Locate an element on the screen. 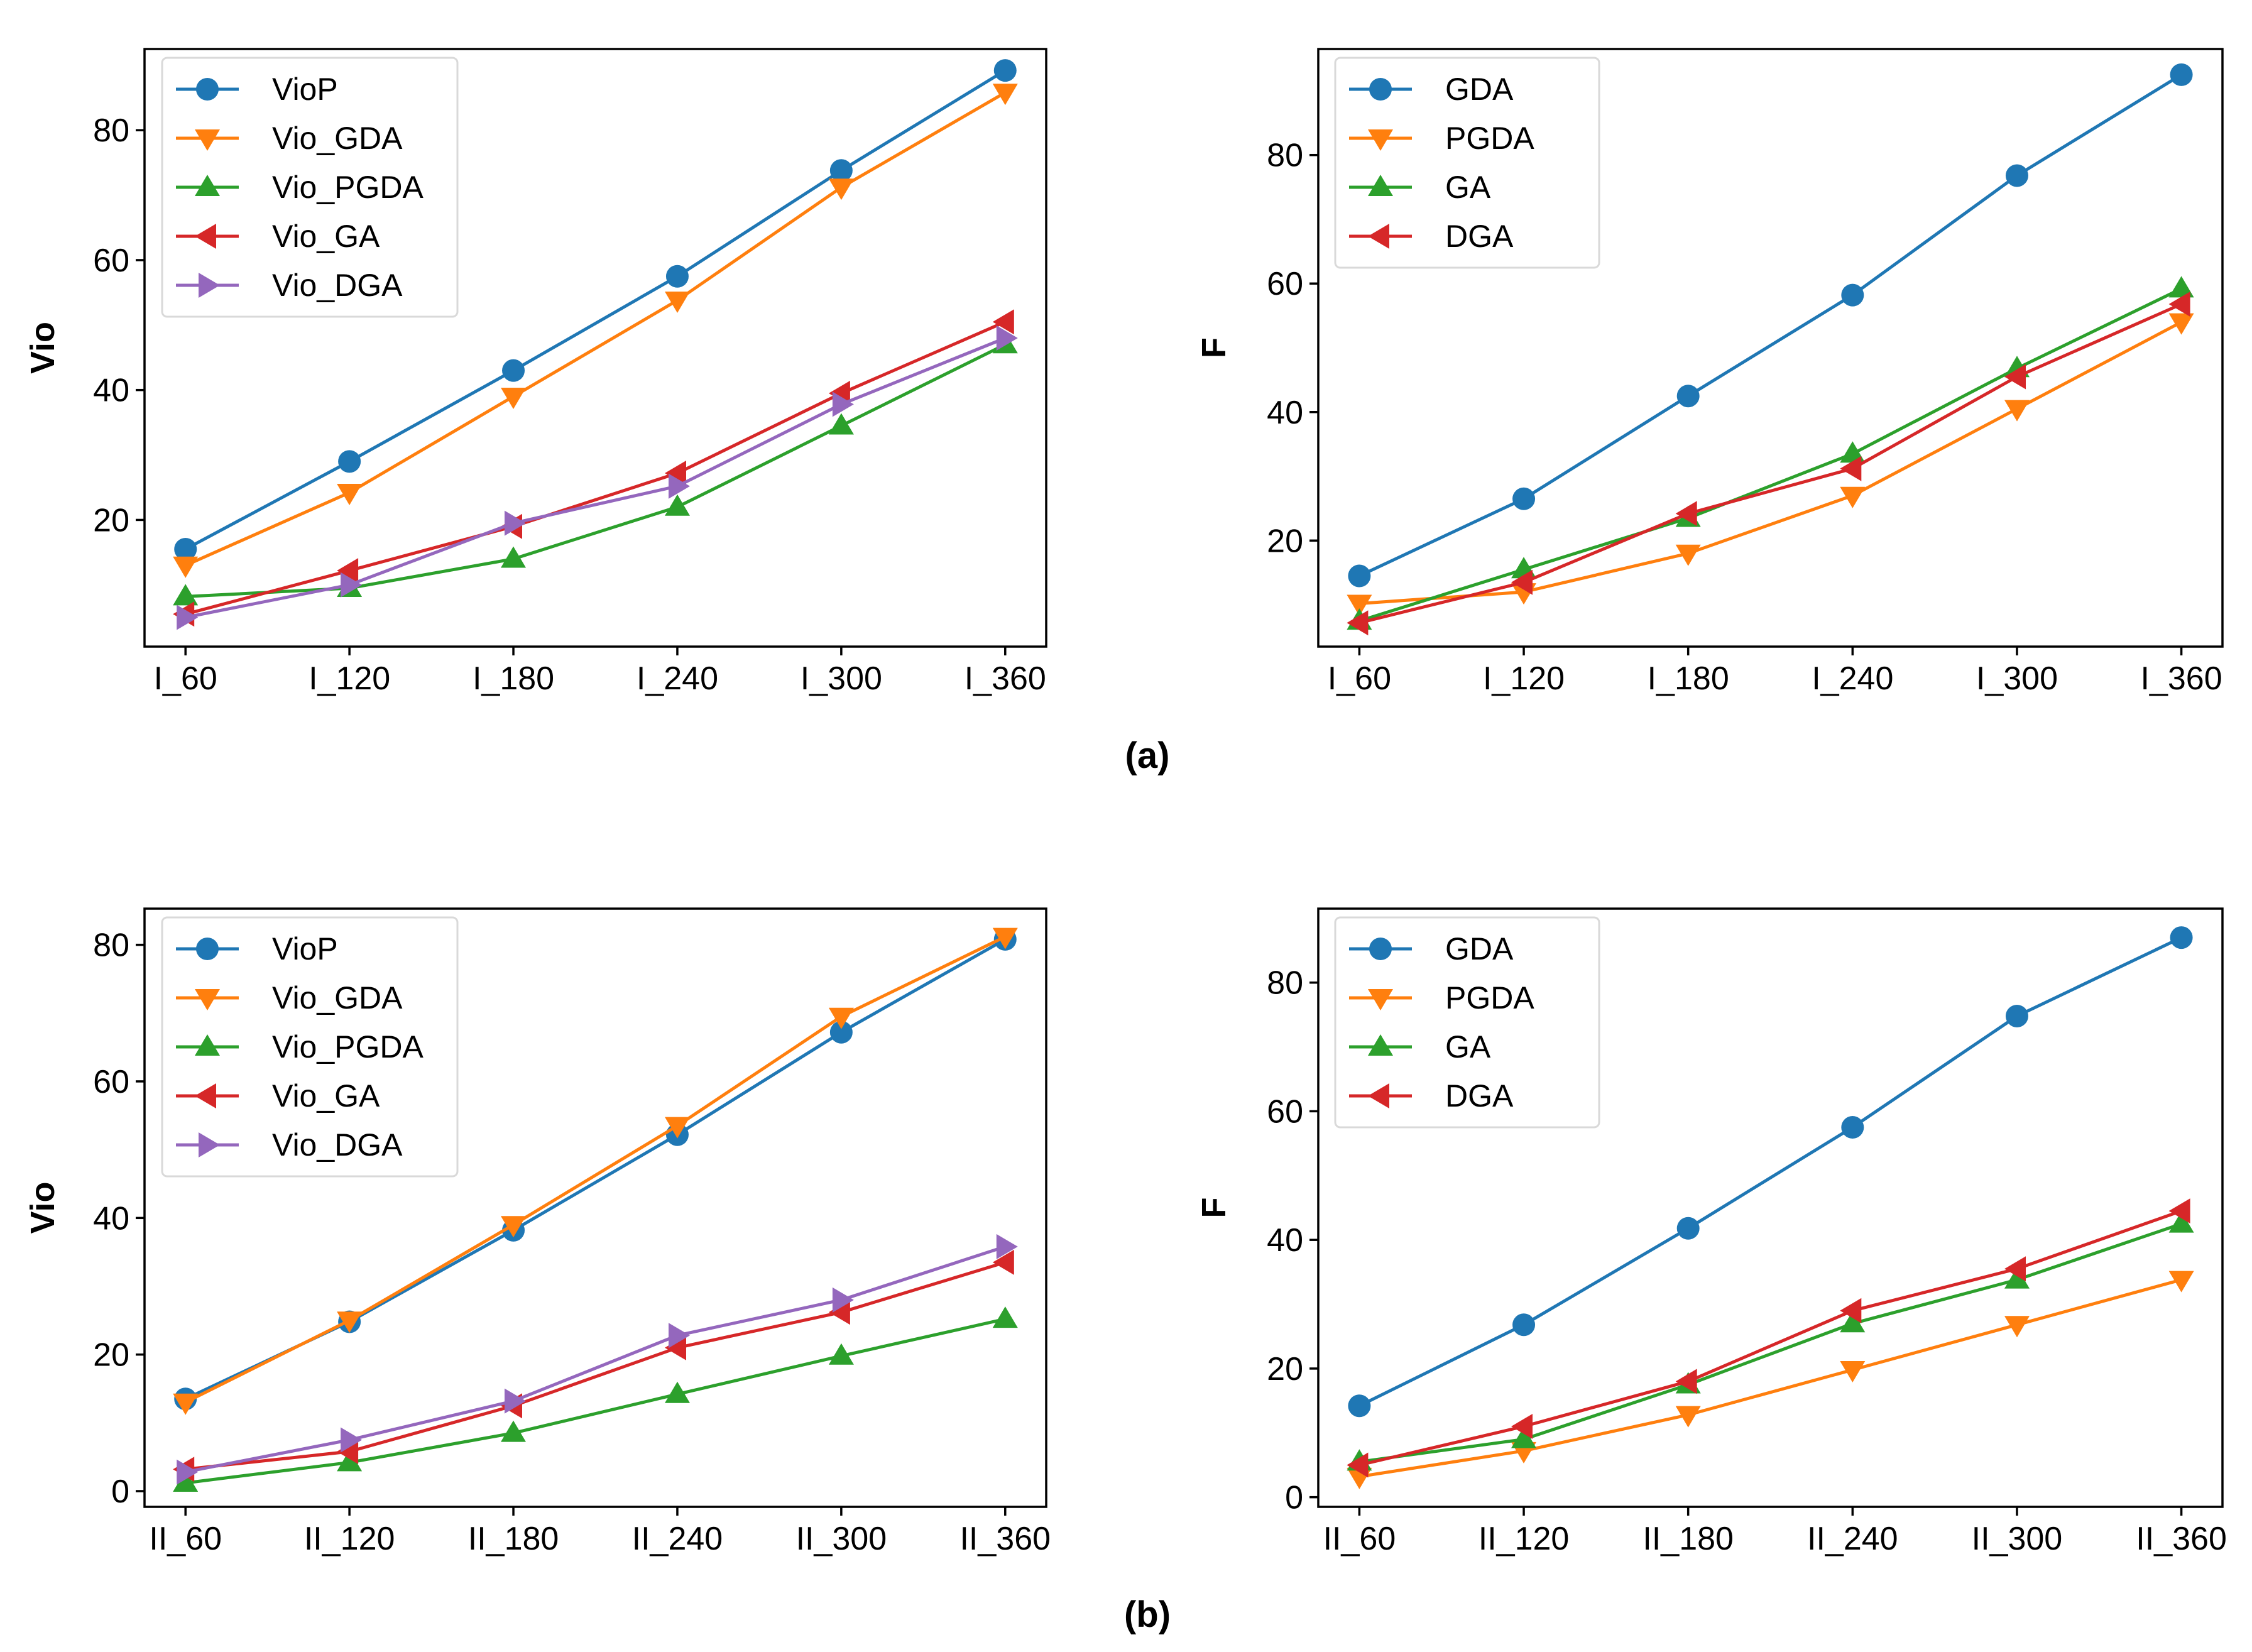 This screenshot has width=2252, height=1652. x-tick-label: II_180 is located at coordinates (1688, 1539).